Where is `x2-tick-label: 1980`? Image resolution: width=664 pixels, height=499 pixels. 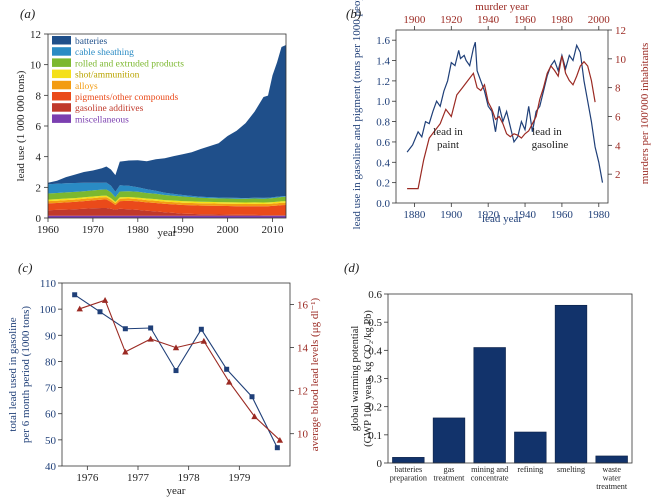 x2-tick-label: 1980 is located at coordinates (562, 20).